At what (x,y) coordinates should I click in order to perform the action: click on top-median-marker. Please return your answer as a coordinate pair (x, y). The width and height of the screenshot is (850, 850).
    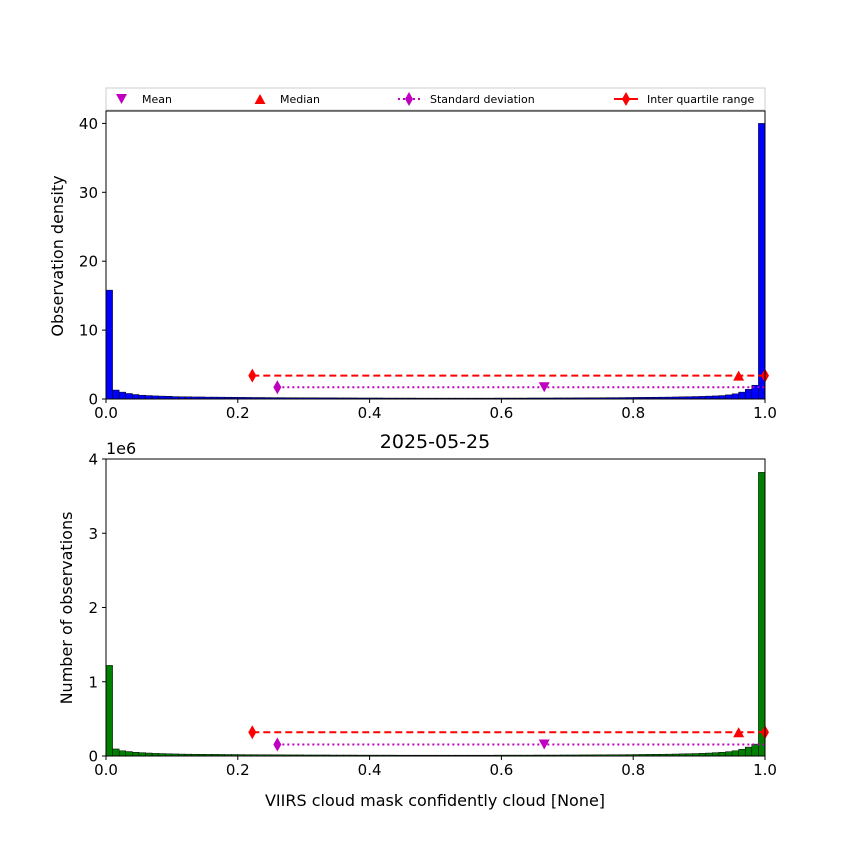
    Looking at the image, I should click on (739, 375).